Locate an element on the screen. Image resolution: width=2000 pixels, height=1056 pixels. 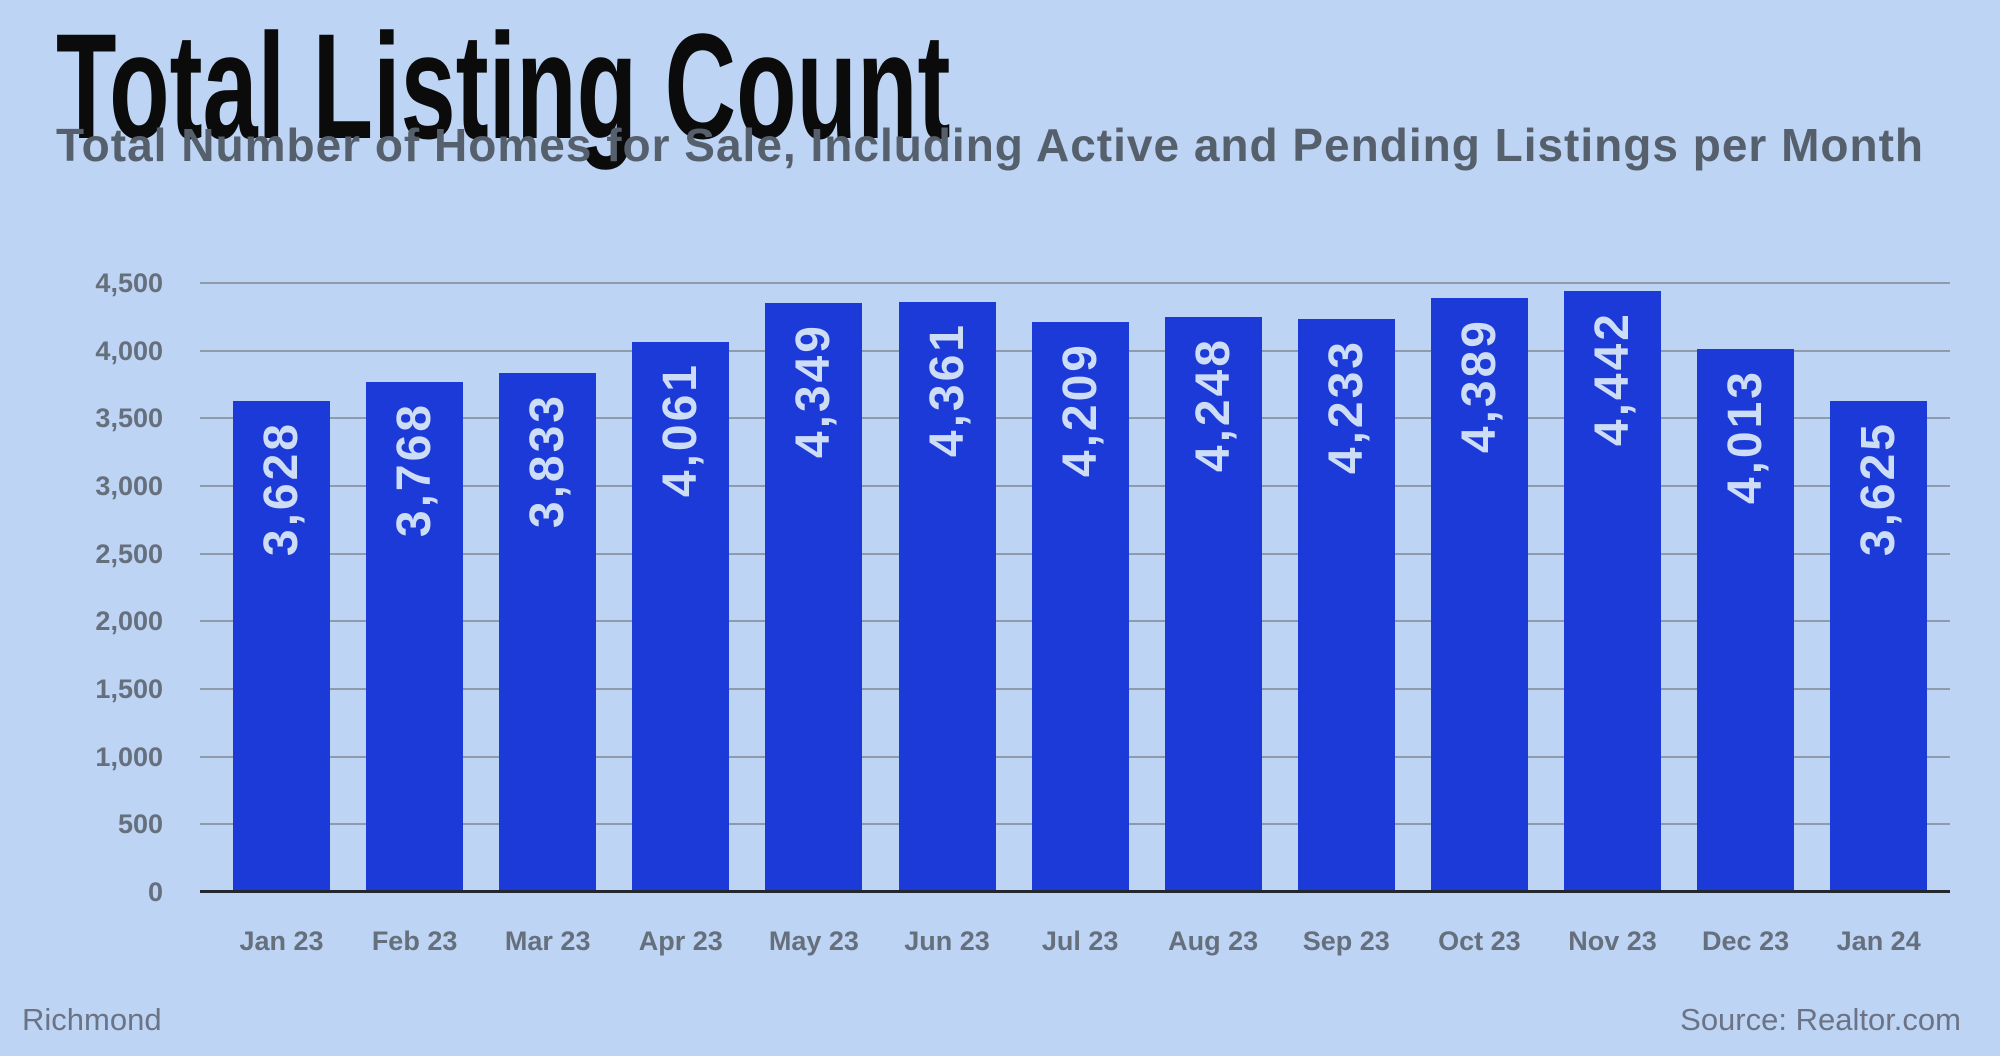
bar: 3,628 is located at coordinates (281, 646).